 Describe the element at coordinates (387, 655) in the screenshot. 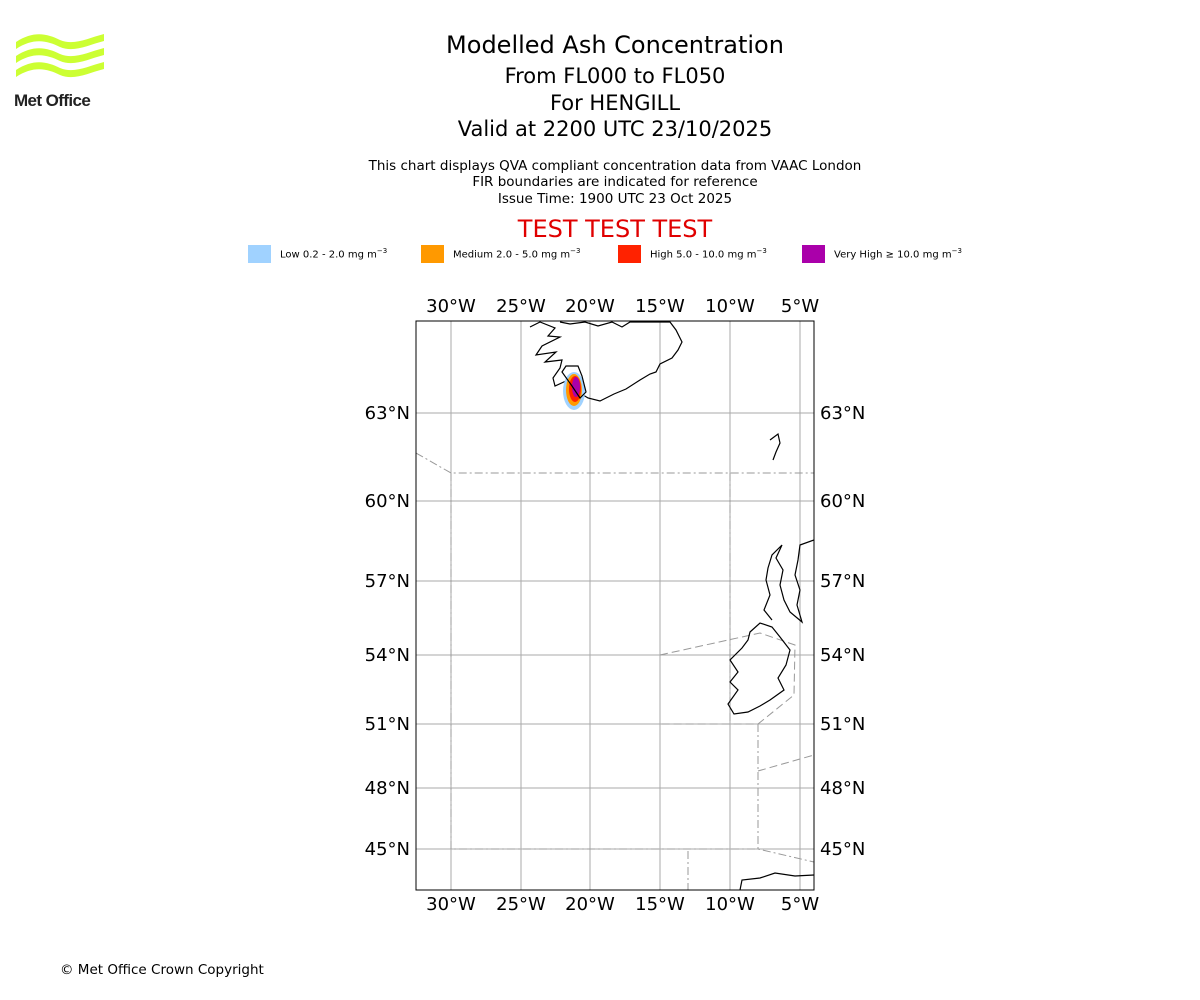

I see `lat-label-left-54n: 54°N` at that location.